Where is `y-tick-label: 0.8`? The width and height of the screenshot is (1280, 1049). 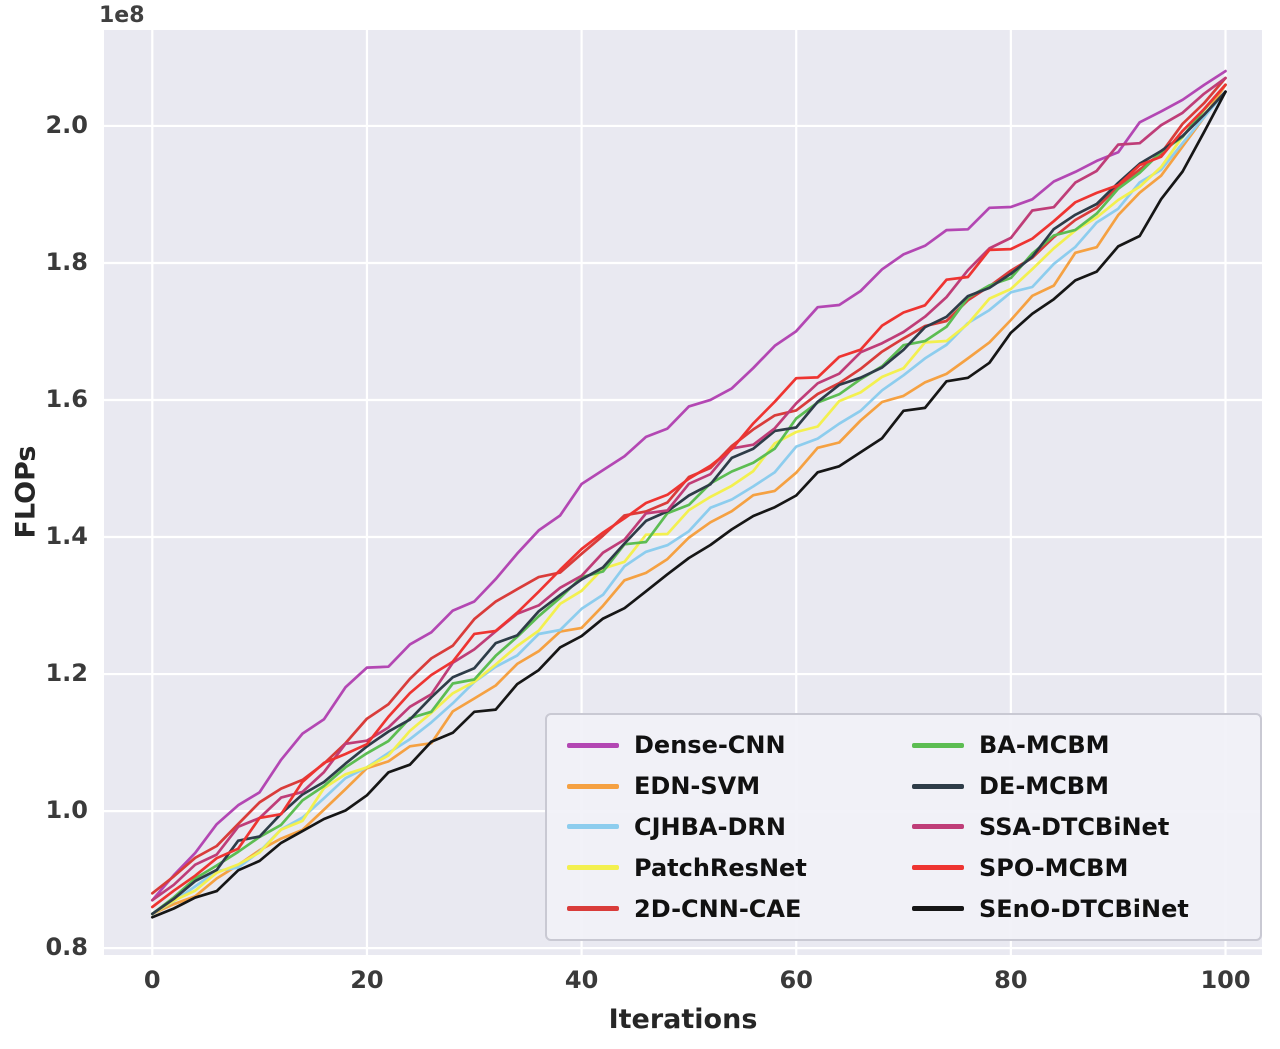 y-tick-label: 0.8 is located at coordinates (66, 947).